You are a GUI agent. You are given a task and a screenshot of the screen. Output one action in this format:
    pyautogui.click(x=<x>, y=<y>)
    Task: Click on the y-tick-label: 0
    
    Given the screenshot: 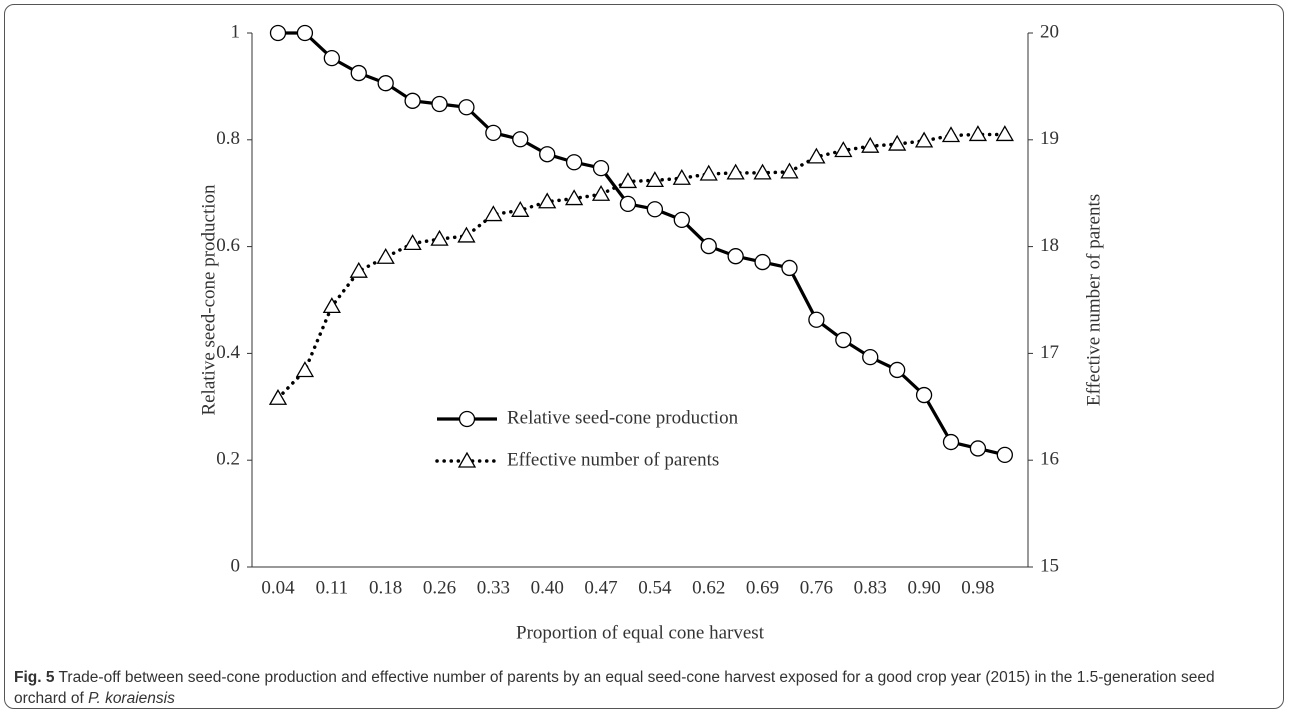 What is the action you would take?
    pyautogui.click(x=236, y=565)
    